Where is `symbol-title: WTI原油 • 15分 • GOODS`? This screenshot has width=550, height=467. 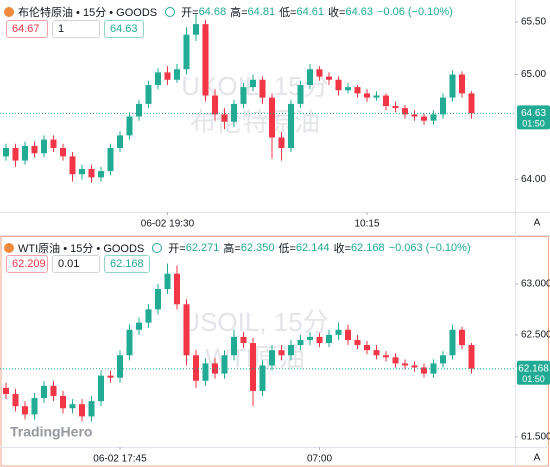
symbol-title: WTI原油 • 15分 • GOODS is located at coordinates (81, 249).